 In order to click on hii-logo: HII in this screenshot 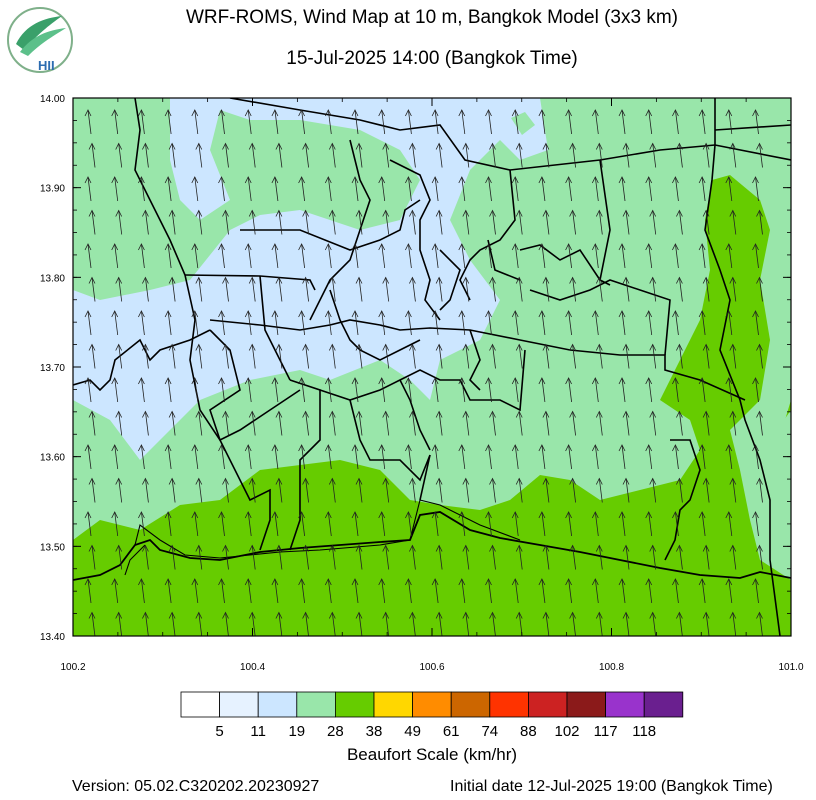, I will do `click(40, 40)`.